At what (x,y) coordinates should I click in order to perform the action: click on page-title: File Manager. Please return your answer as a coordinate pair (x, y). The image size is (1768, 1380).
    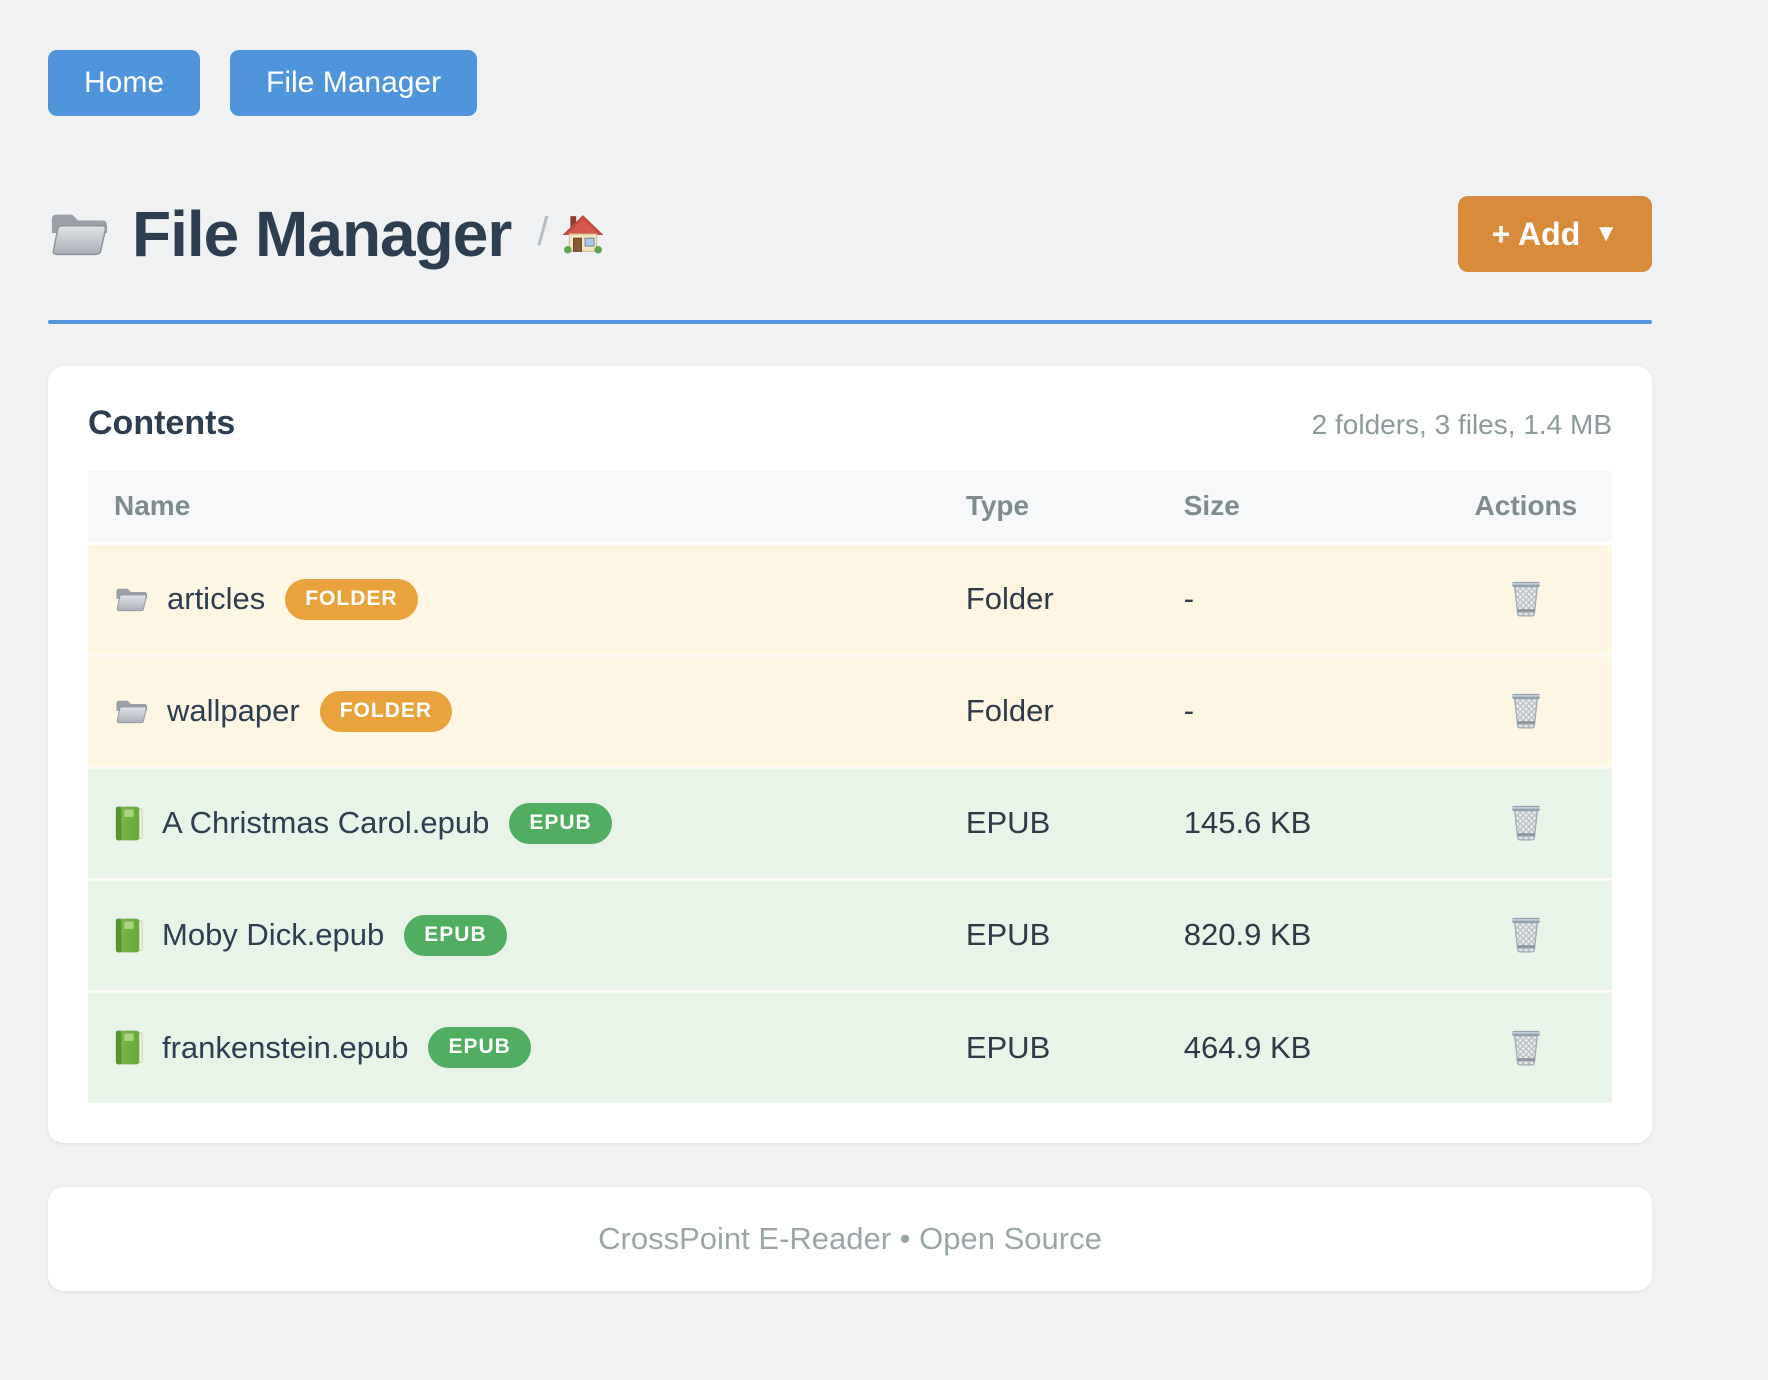
    Looking at the image, I should click on (322, 234).